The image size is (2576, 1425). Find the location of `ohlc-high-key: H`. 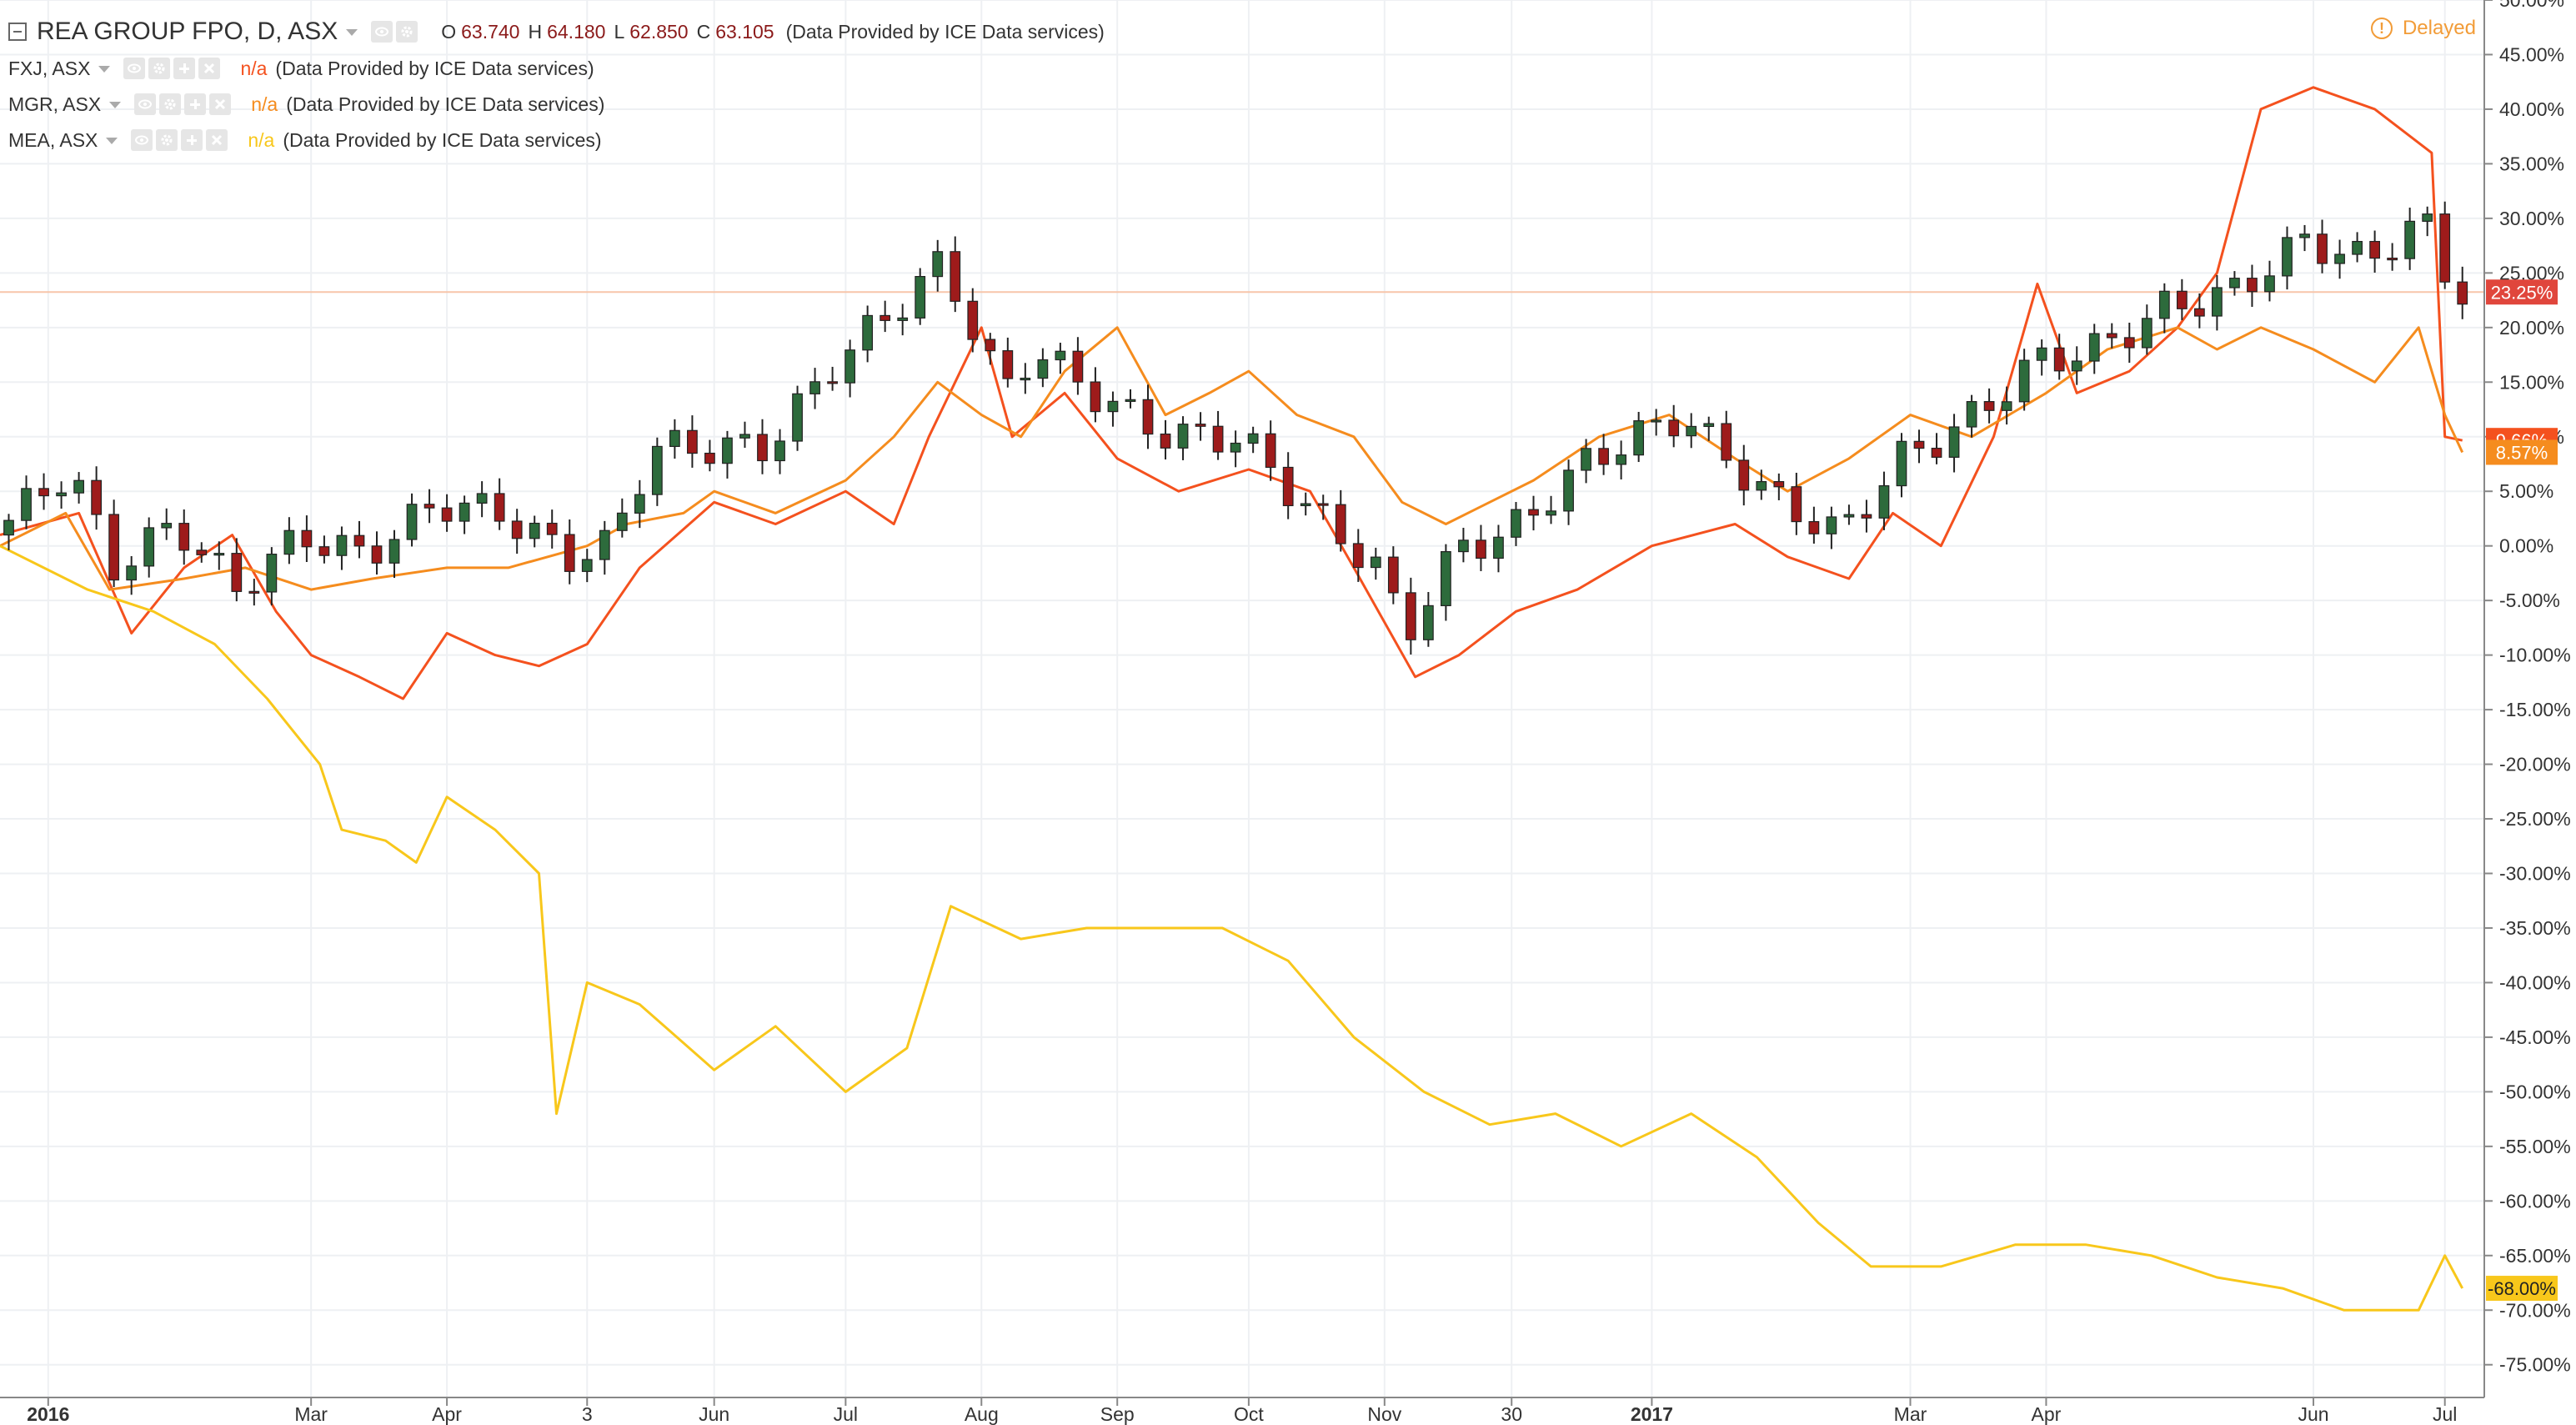

ohlc-high-key: H is located at coordinates (535, 31).